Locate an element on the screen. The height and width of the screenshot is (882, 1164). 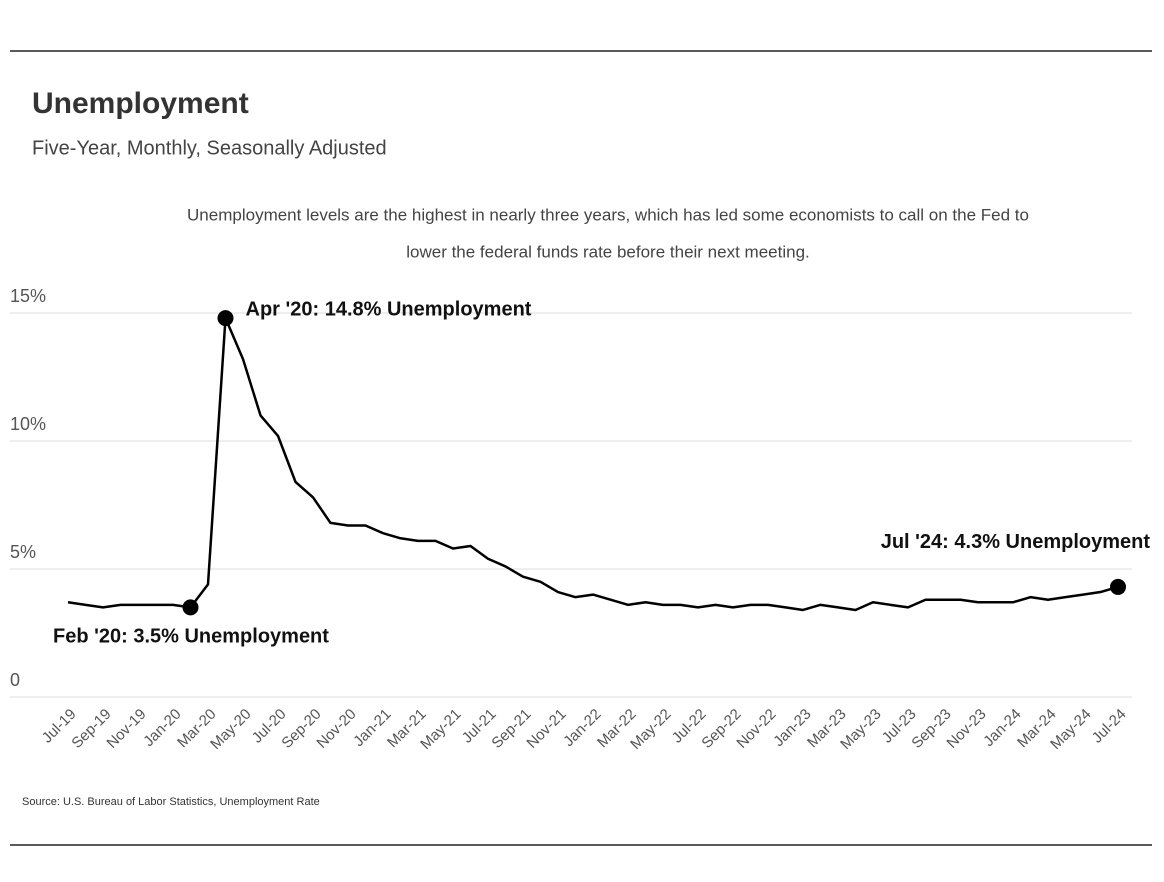
chart-title: Unemployment is located at coordinates (140, 103).